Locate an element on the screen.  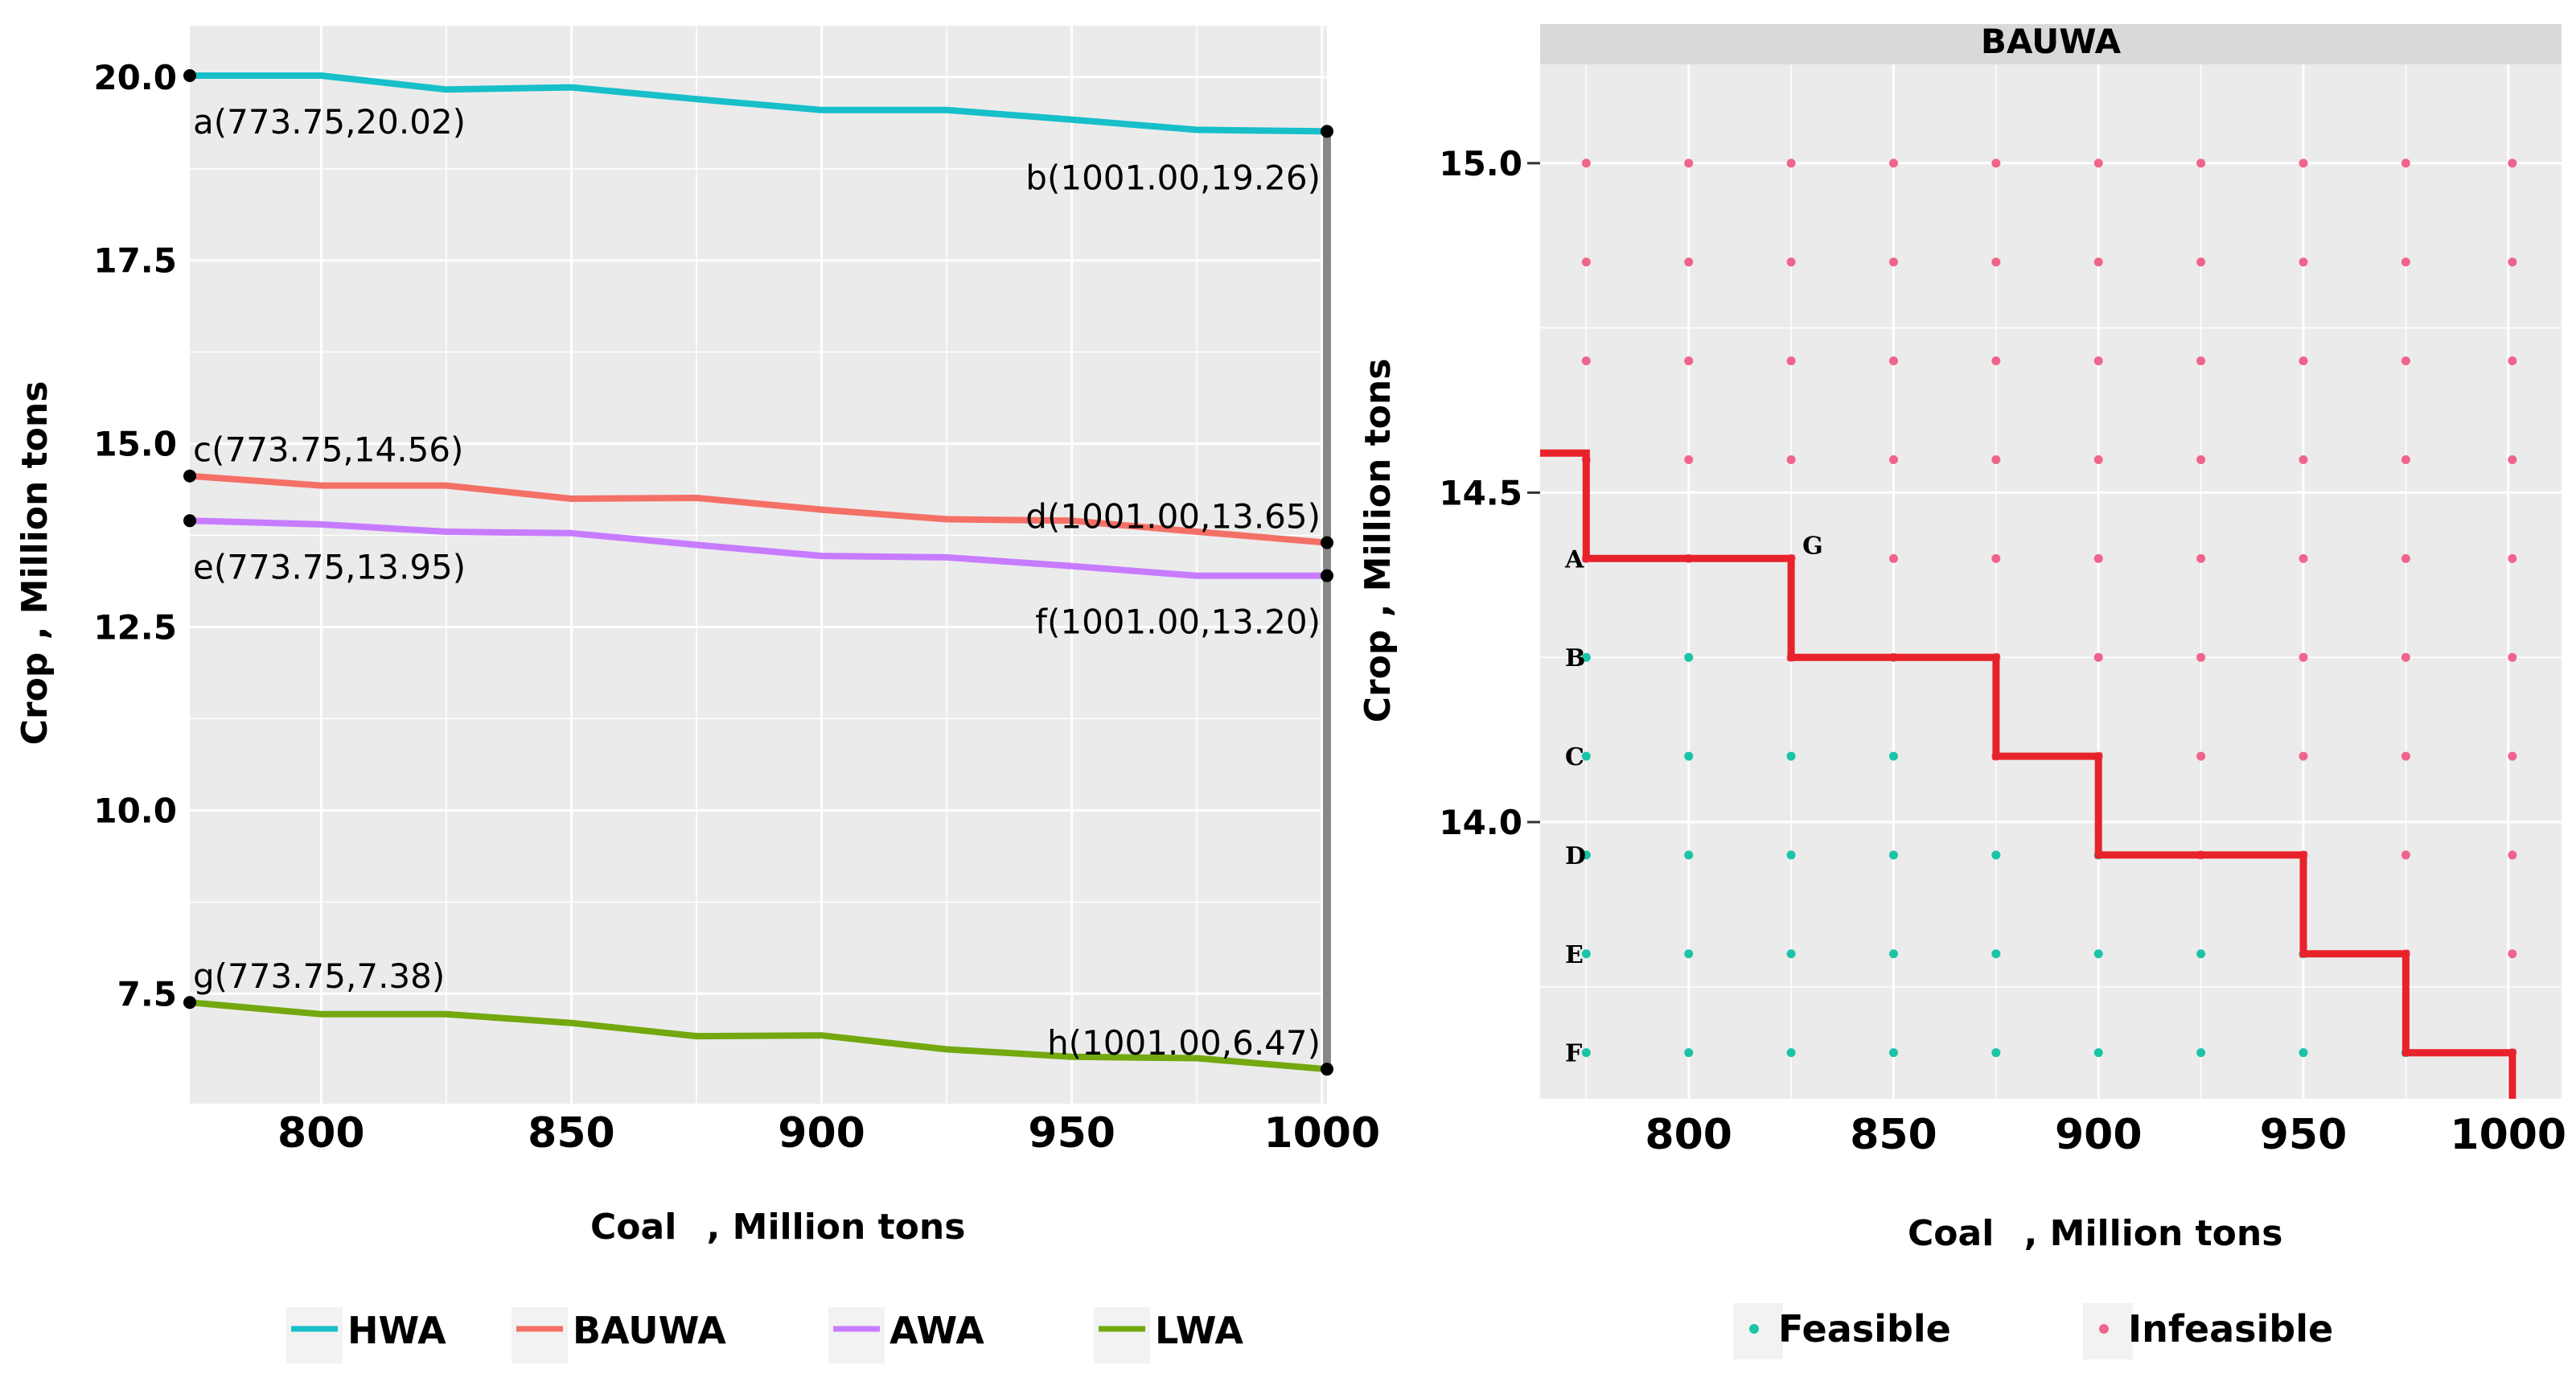
annotation-point-b is located at coordinates (1327, 131).